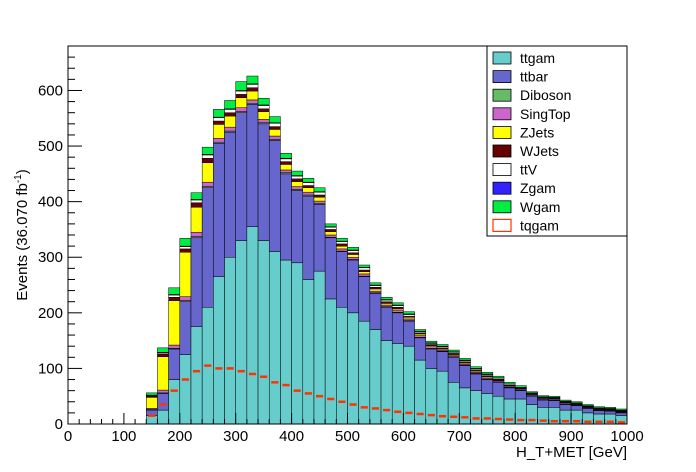 This screenshot has width=696, height=472. What do you see at coordinates (68, 436) in the screenshot?
I see `x-tick-label: 0` at bounding box center [68, 436].